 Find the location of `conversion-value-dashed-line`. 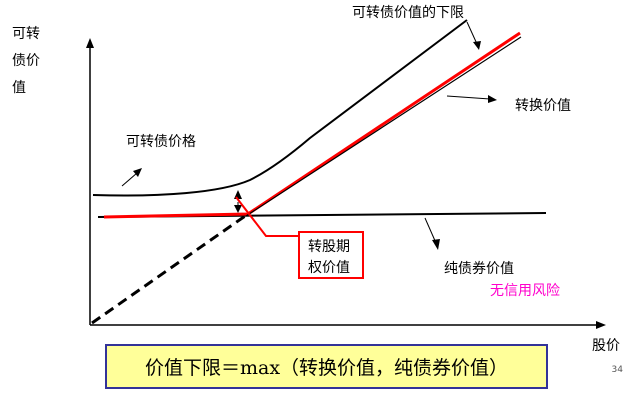

conversion-value-dashed-line is located at coordinates (170, 268).